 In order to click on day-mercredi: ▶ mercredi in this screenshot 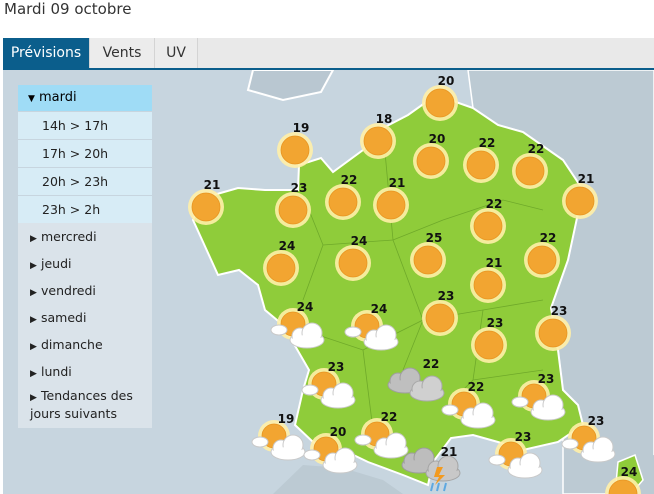, I will do `click(85, 236)`.